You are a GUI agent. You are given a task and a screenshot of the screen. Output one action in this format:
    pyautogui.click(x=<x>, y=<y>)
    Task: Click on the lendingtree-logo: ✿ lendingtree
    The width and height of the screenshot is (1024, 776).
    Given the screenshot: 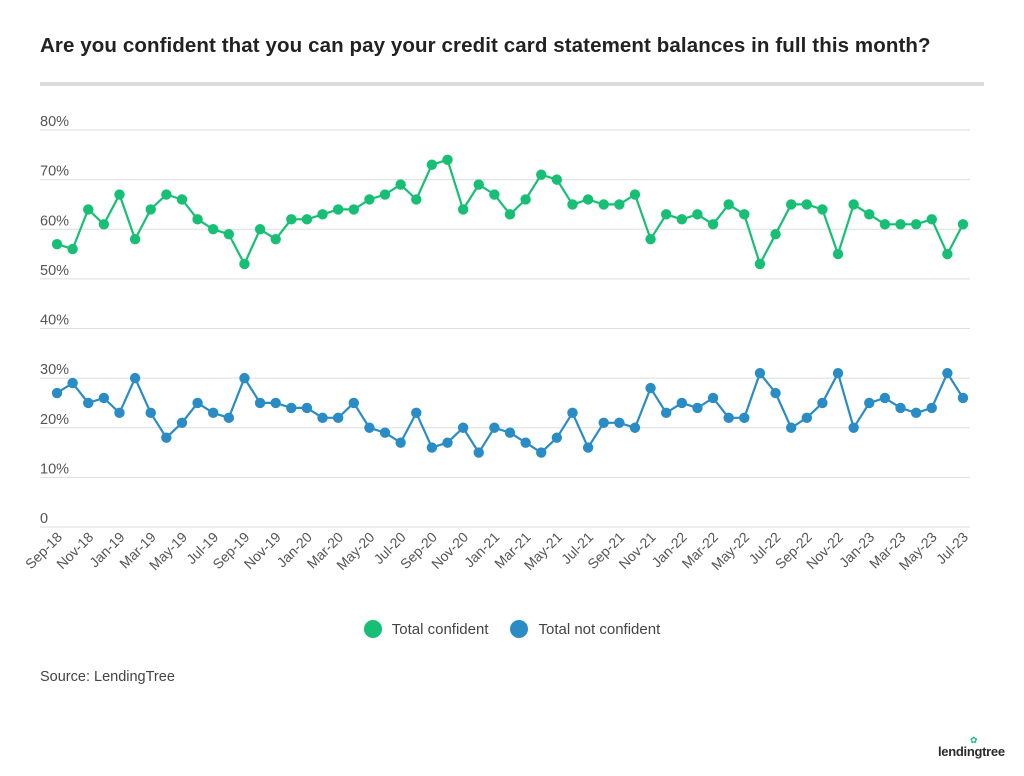 What is the action you would take?
    pyautogui.click(x=971, y=747)
    